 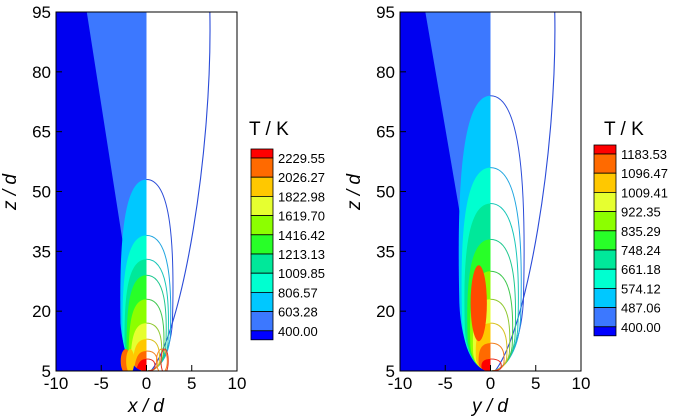 I want to click on left-blank-half, so click(x=191, y=191).